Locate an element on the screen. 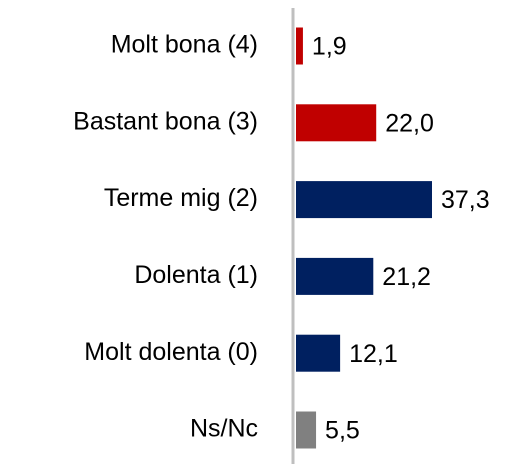 This screenshot has width=515, height=464. category-label: Terme mig (2) is located at coordinates (181, 198).